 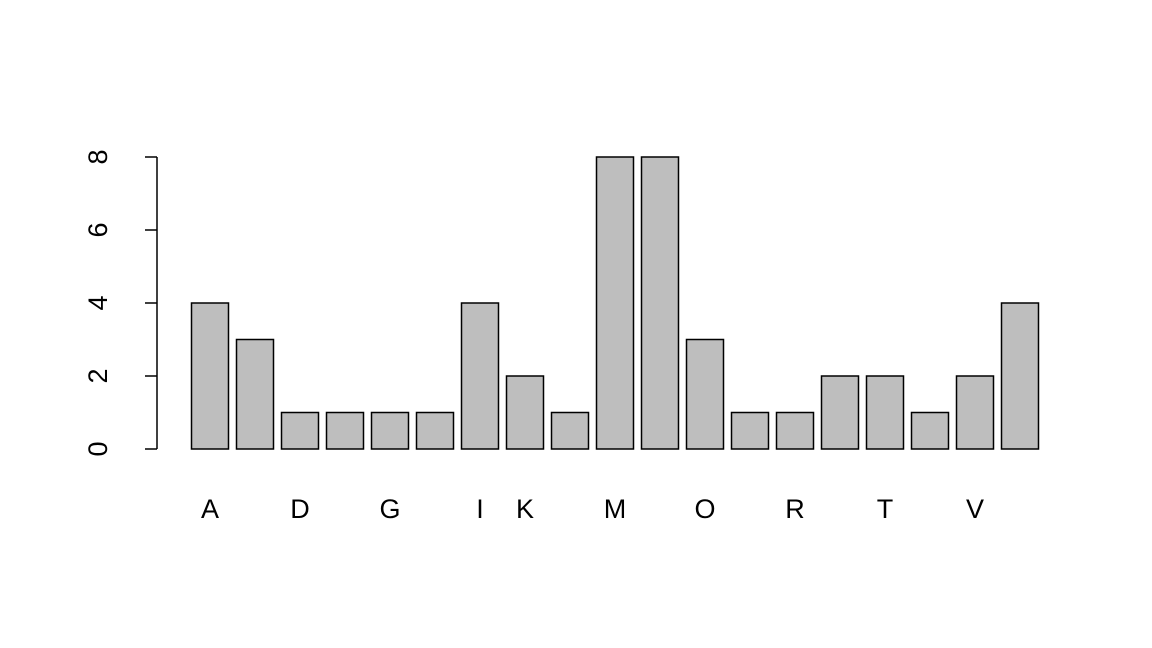 What do you see at coordinates (98, 448) in the screenshot?
I see `y-tick-label: 0` at bounding box center [98, 448].